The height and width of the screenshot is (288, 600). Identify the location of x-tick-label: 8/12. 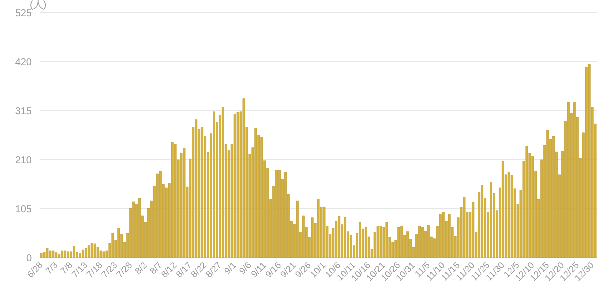
(169, 270).